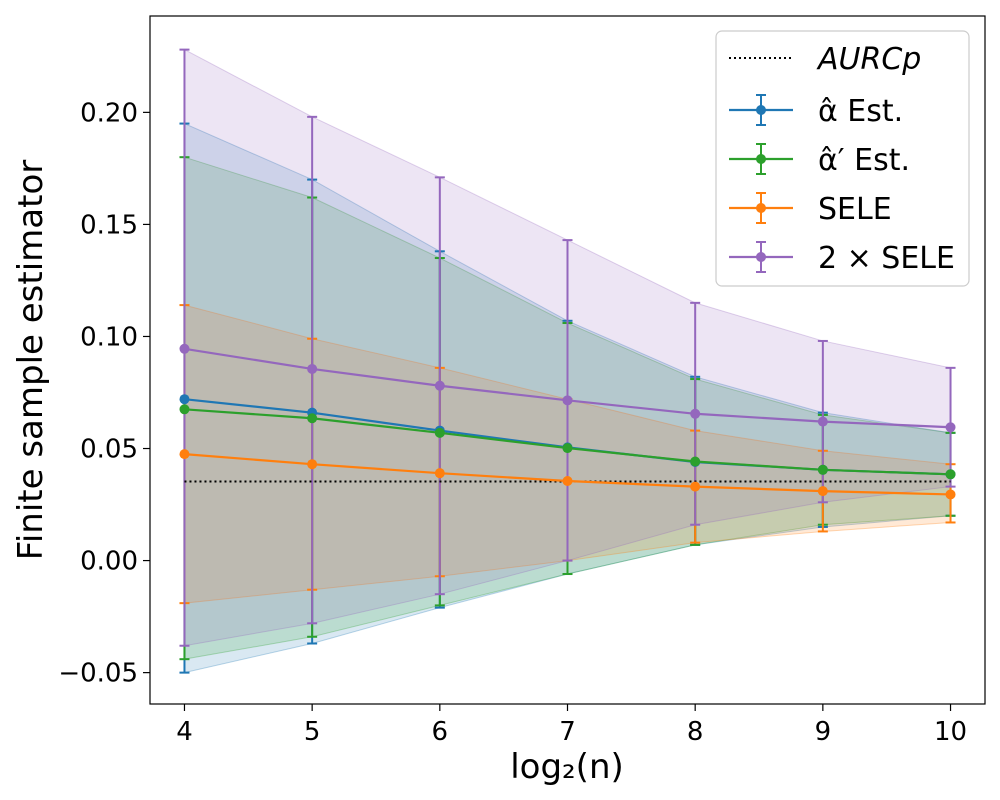  What do you see at coordinates (810, 209) in the screenshot?
I see `legend-item-sele: SELE` at bounding box center [810, 209].